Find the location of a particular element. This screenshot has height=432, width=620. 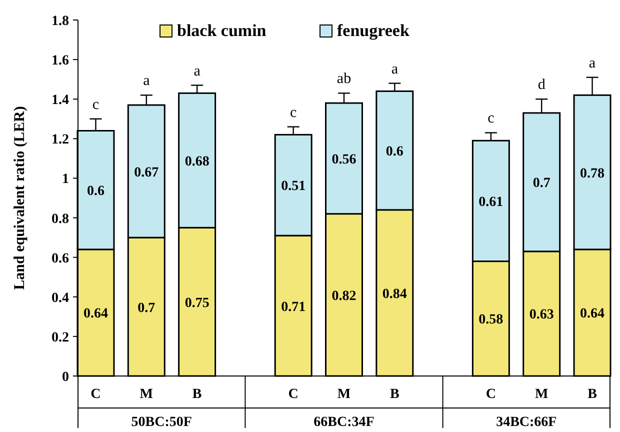

annotation: ab is located at coordinates (344, 79).